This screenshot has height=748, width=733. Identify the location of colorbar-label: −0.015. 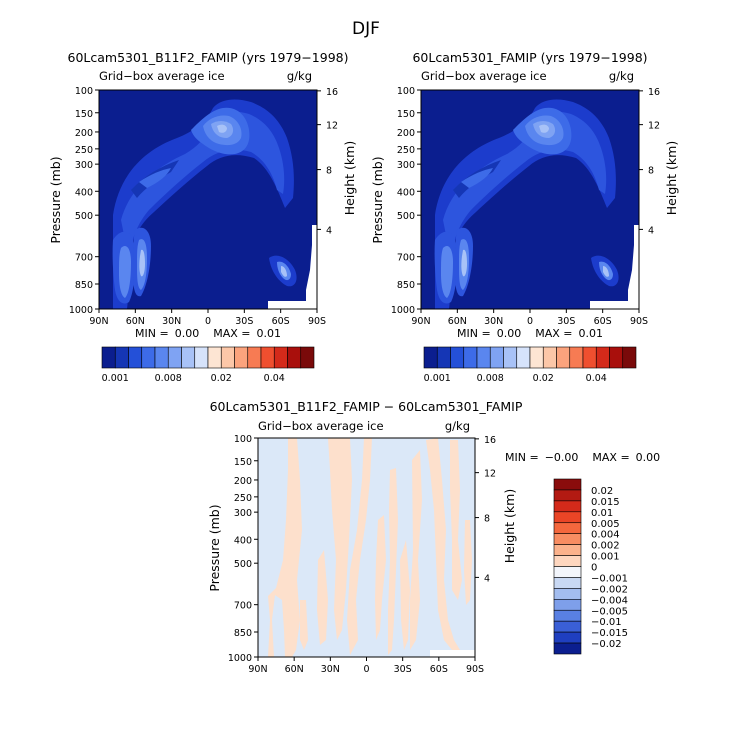
(609, 633).